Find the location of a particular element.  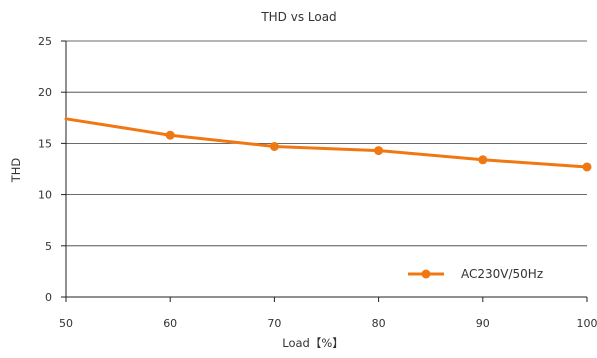

x-ticks: 50 60 70 80 90 100 is located at coordinates (328, 313).